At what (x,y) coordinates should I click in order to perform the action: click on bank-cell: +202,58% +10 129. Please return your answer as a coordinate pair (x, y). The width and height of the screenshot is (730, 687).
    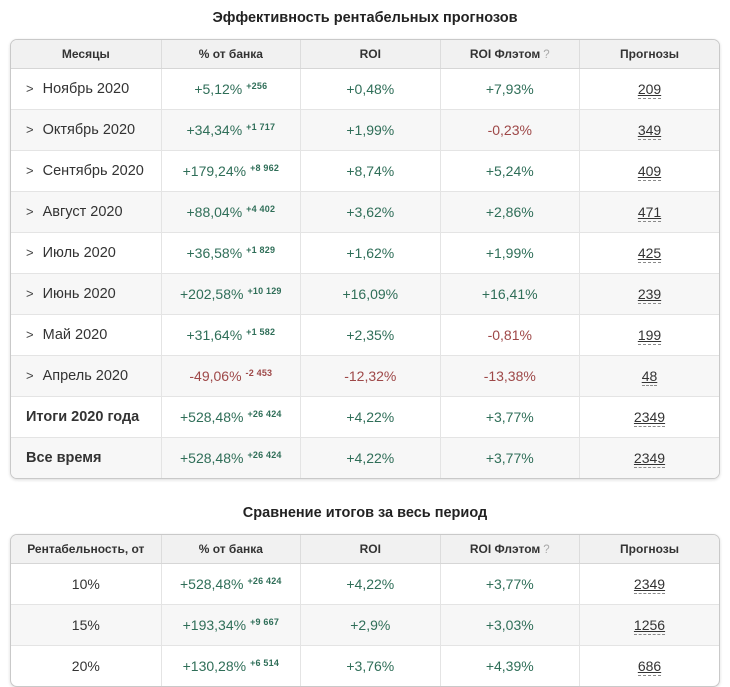
    Looking at the image, I should click on (231, 294).